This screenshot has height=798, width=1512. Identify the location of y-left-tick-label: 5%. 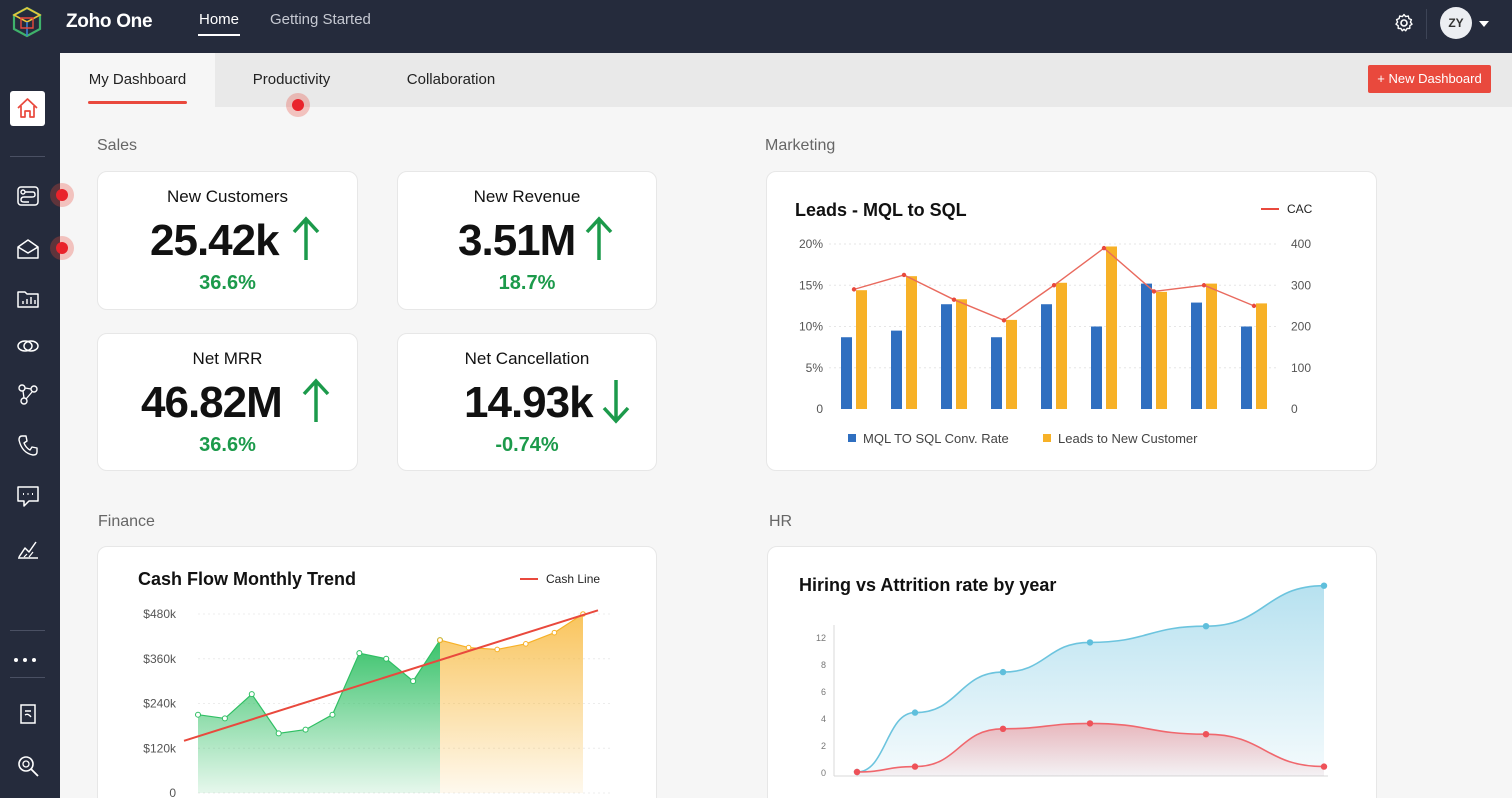
(815, 368).